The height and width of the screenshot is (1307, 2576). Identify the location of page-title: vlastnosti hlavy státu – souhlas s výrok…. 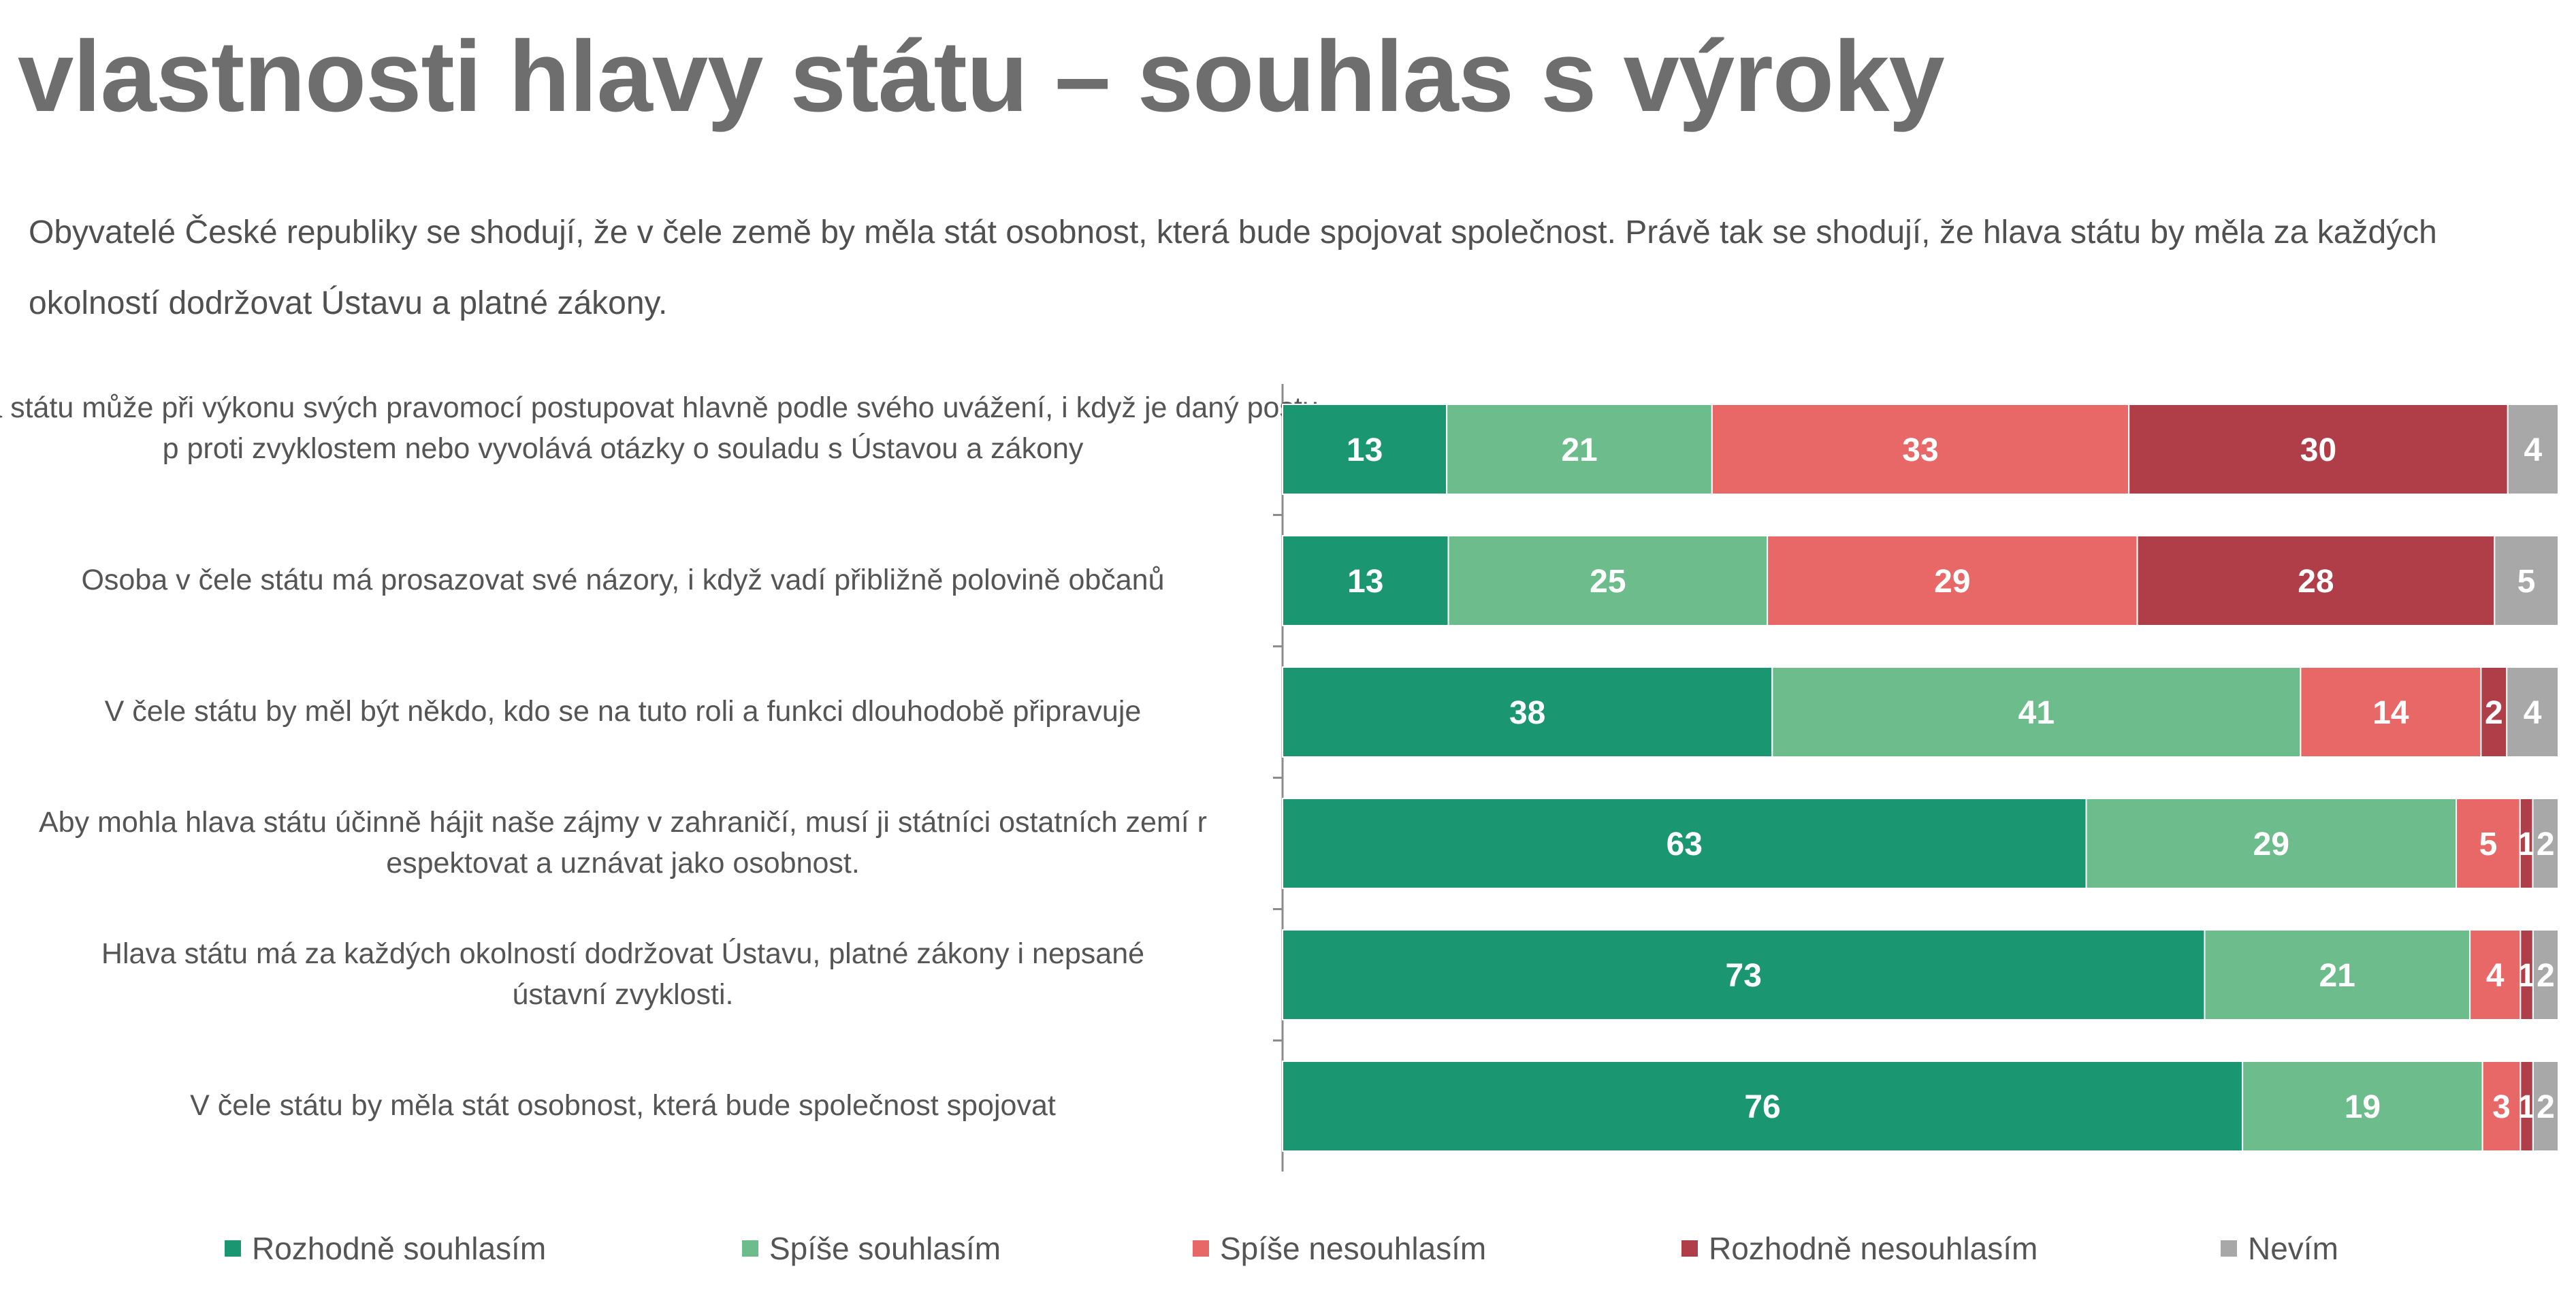
(982, 76).